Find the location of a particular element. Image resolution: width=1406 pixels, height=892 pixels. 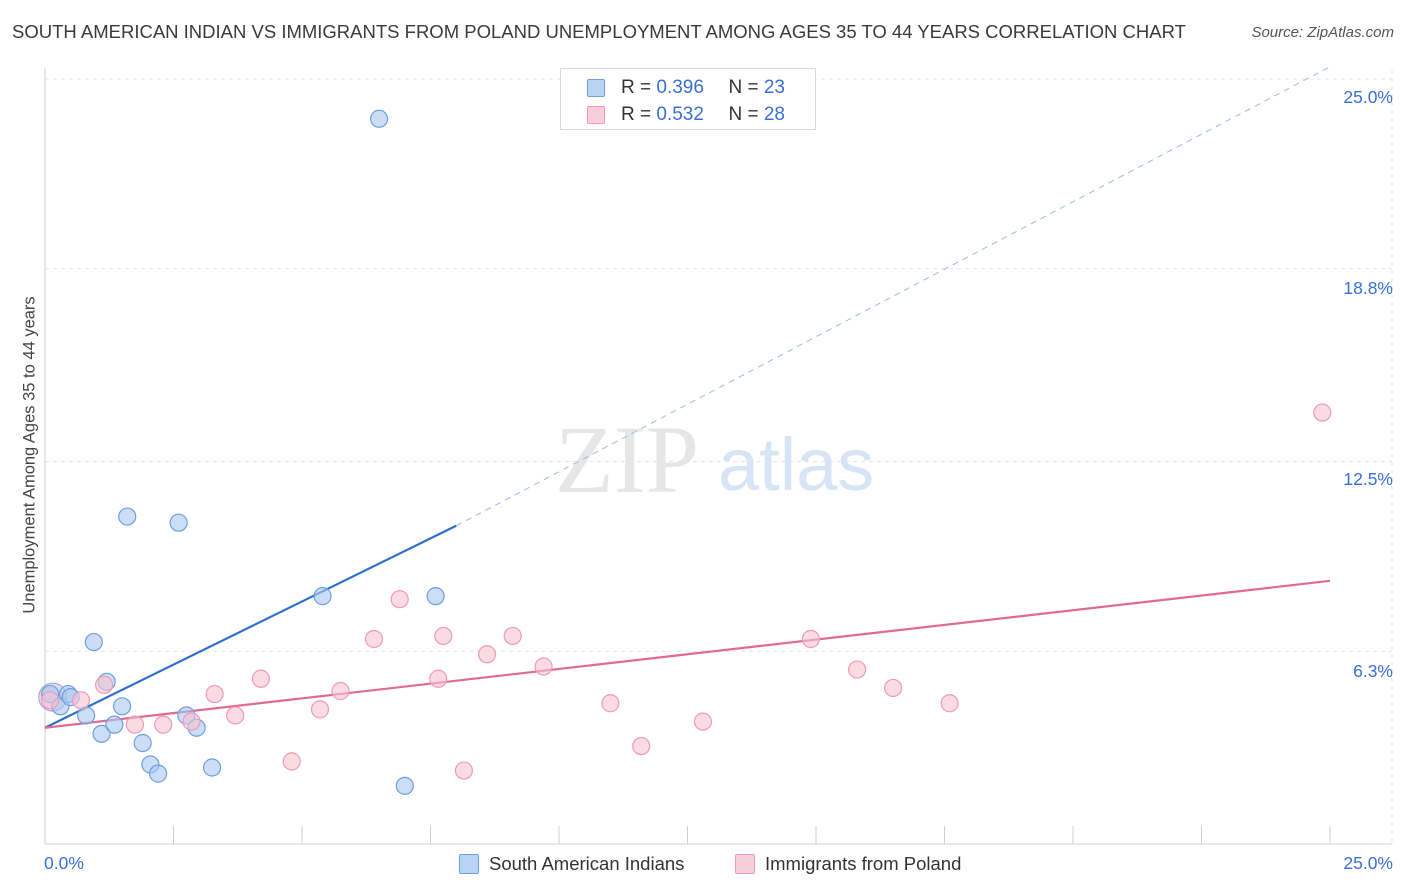

watermark-atlas: atlas is located at coordinates (796, 464).